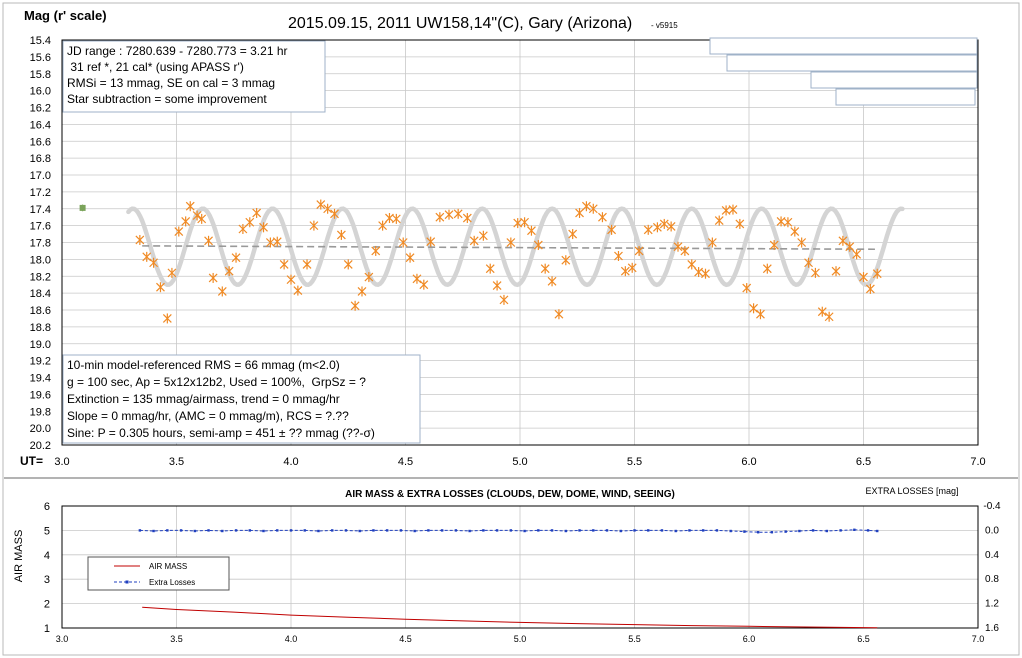 The width and height of the screenshot is (1022, 658). I want to click on reference-marker, so click(82, 207).